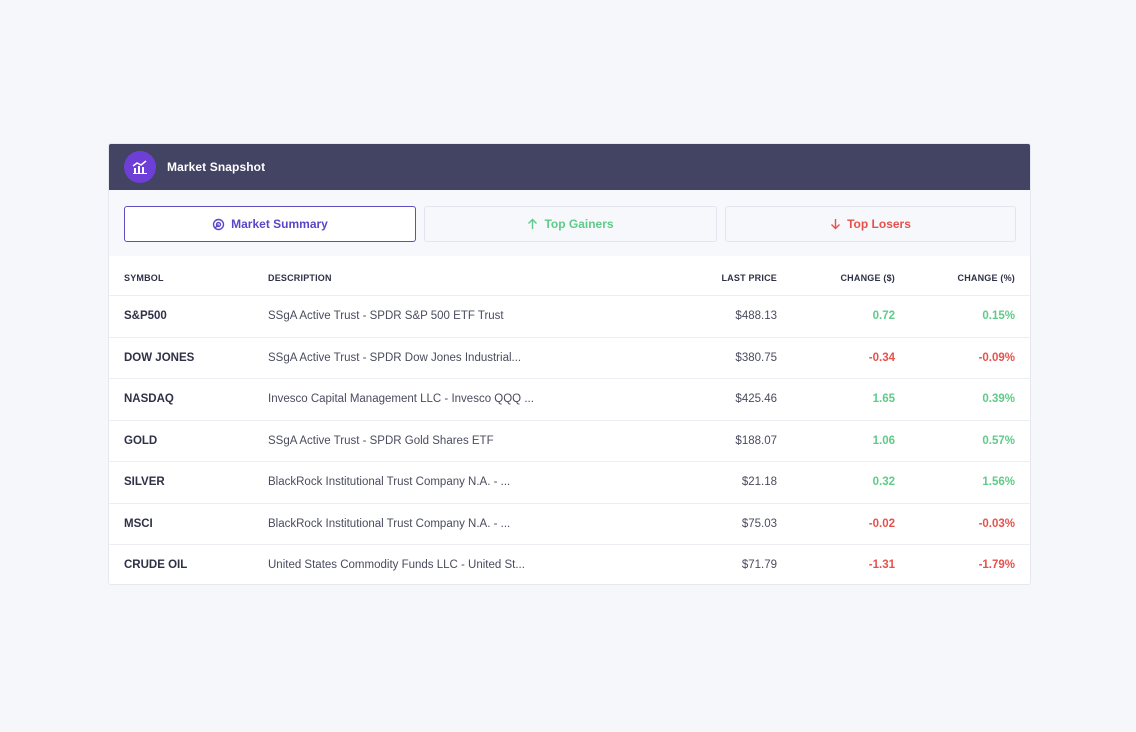  Describe the element at coordinates (141, 440) in the screenshot. I see `symbol-cell: GOLD` at that location.